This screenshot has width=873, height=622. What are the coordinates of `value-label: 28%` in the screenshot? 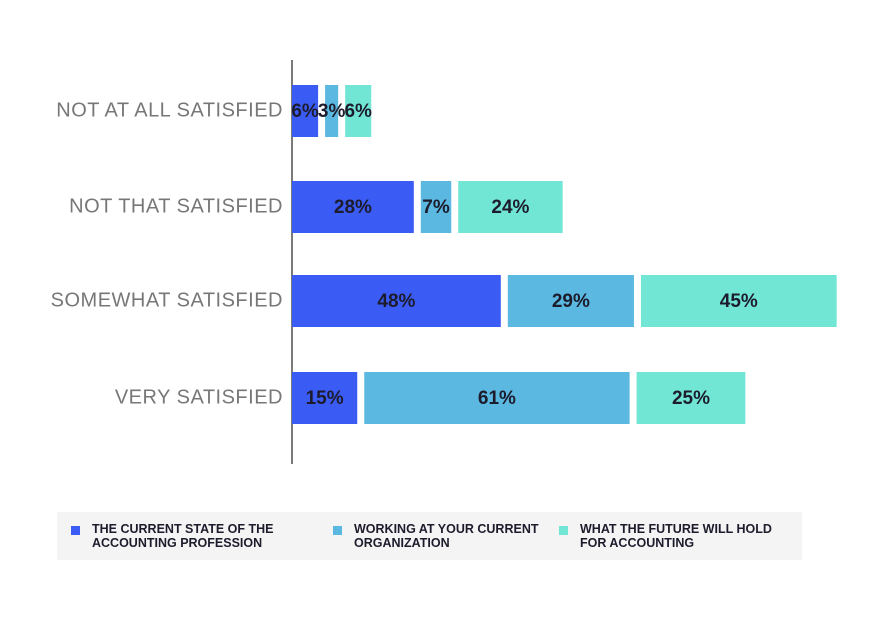 It's located at (353, 207).